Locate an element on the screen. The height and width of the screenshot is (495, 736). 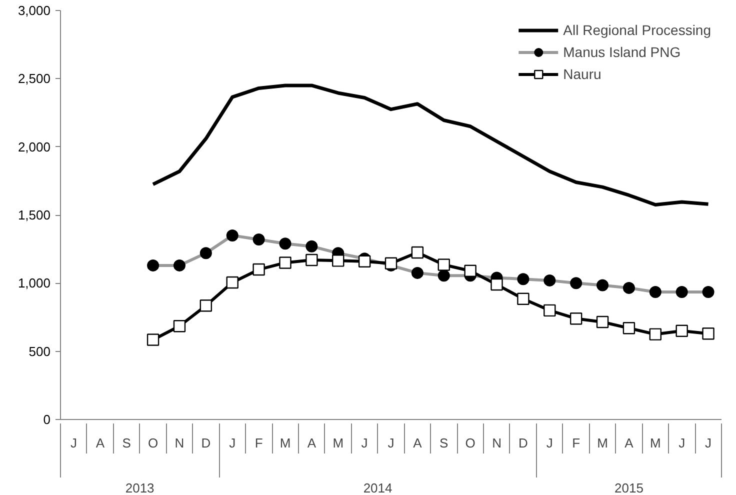
text: 2015 is located at coordinates (629, 487).